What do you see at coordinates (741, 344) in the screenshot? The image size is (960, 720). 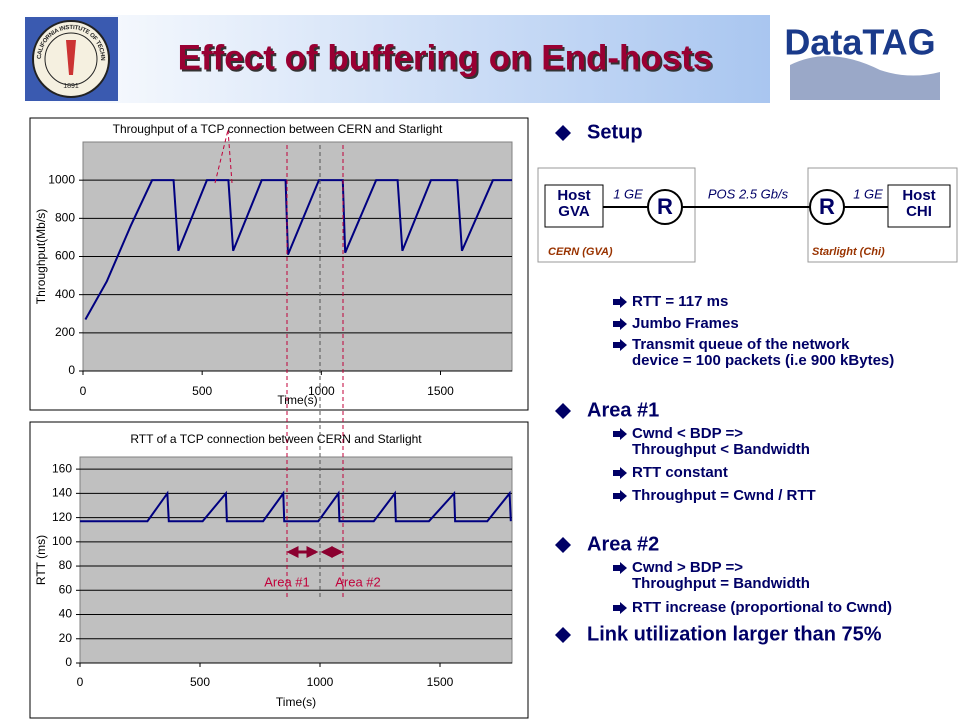 I see `sub-text: Transmit queue of the network` at bounding box center [741, 344].